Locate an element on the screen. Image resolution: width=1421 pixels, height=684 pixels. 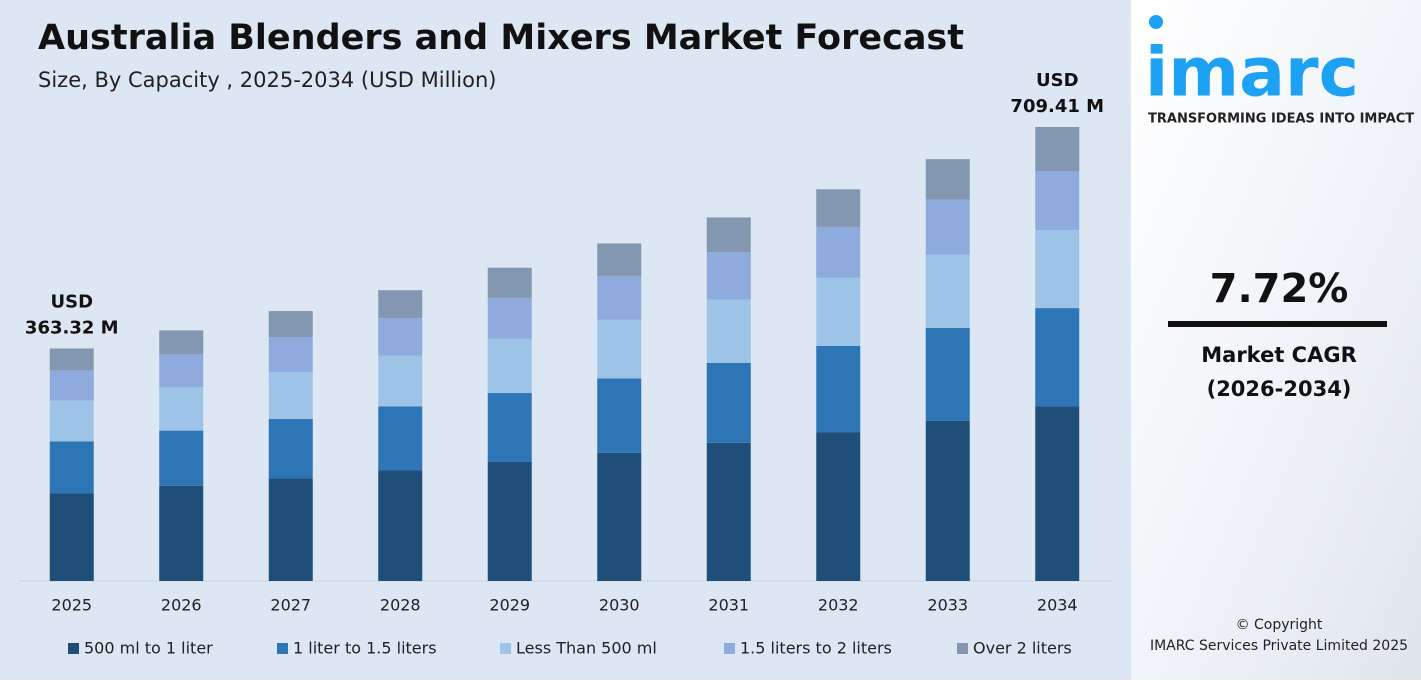
x-tick-label: 2030 is located at coordinates (619, 605).